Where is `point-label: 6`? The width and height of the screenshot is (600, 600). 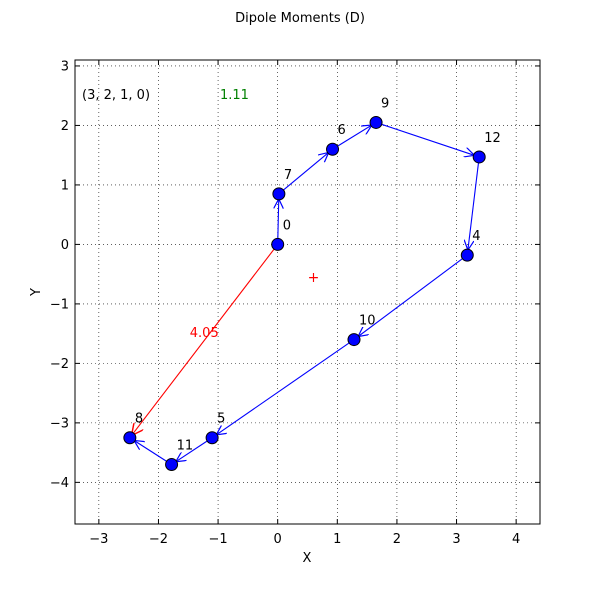 point-label: 6 is located at coordinates (342, 130).